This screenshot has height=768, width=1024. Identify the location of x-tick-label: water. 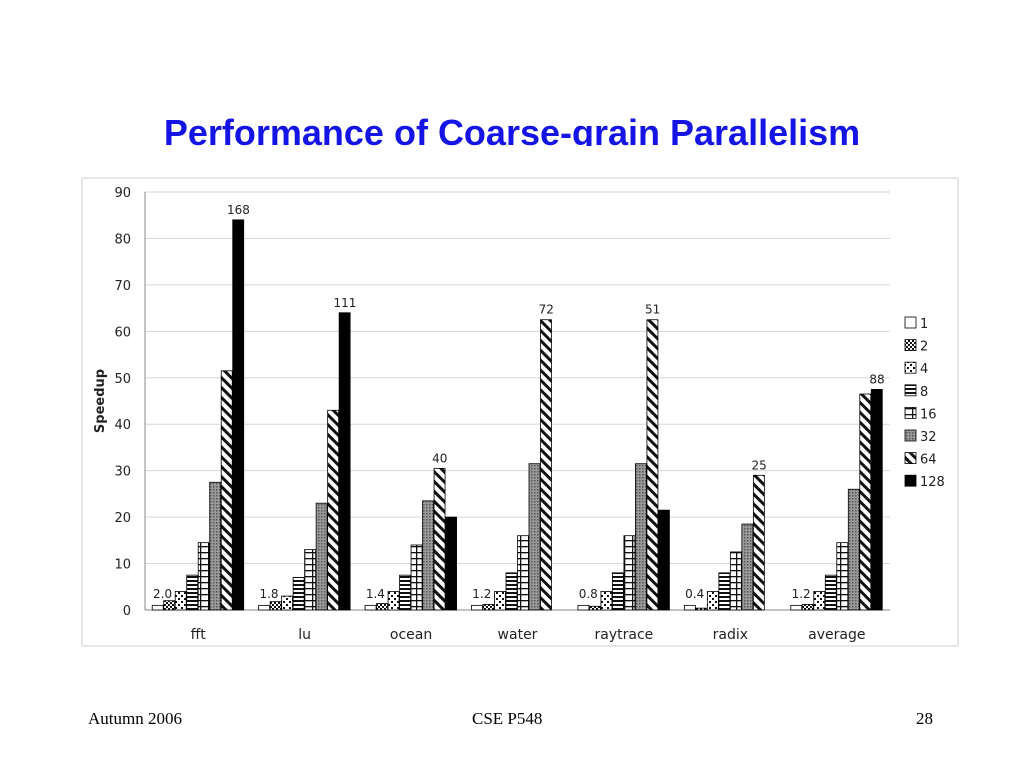
(518, 635).